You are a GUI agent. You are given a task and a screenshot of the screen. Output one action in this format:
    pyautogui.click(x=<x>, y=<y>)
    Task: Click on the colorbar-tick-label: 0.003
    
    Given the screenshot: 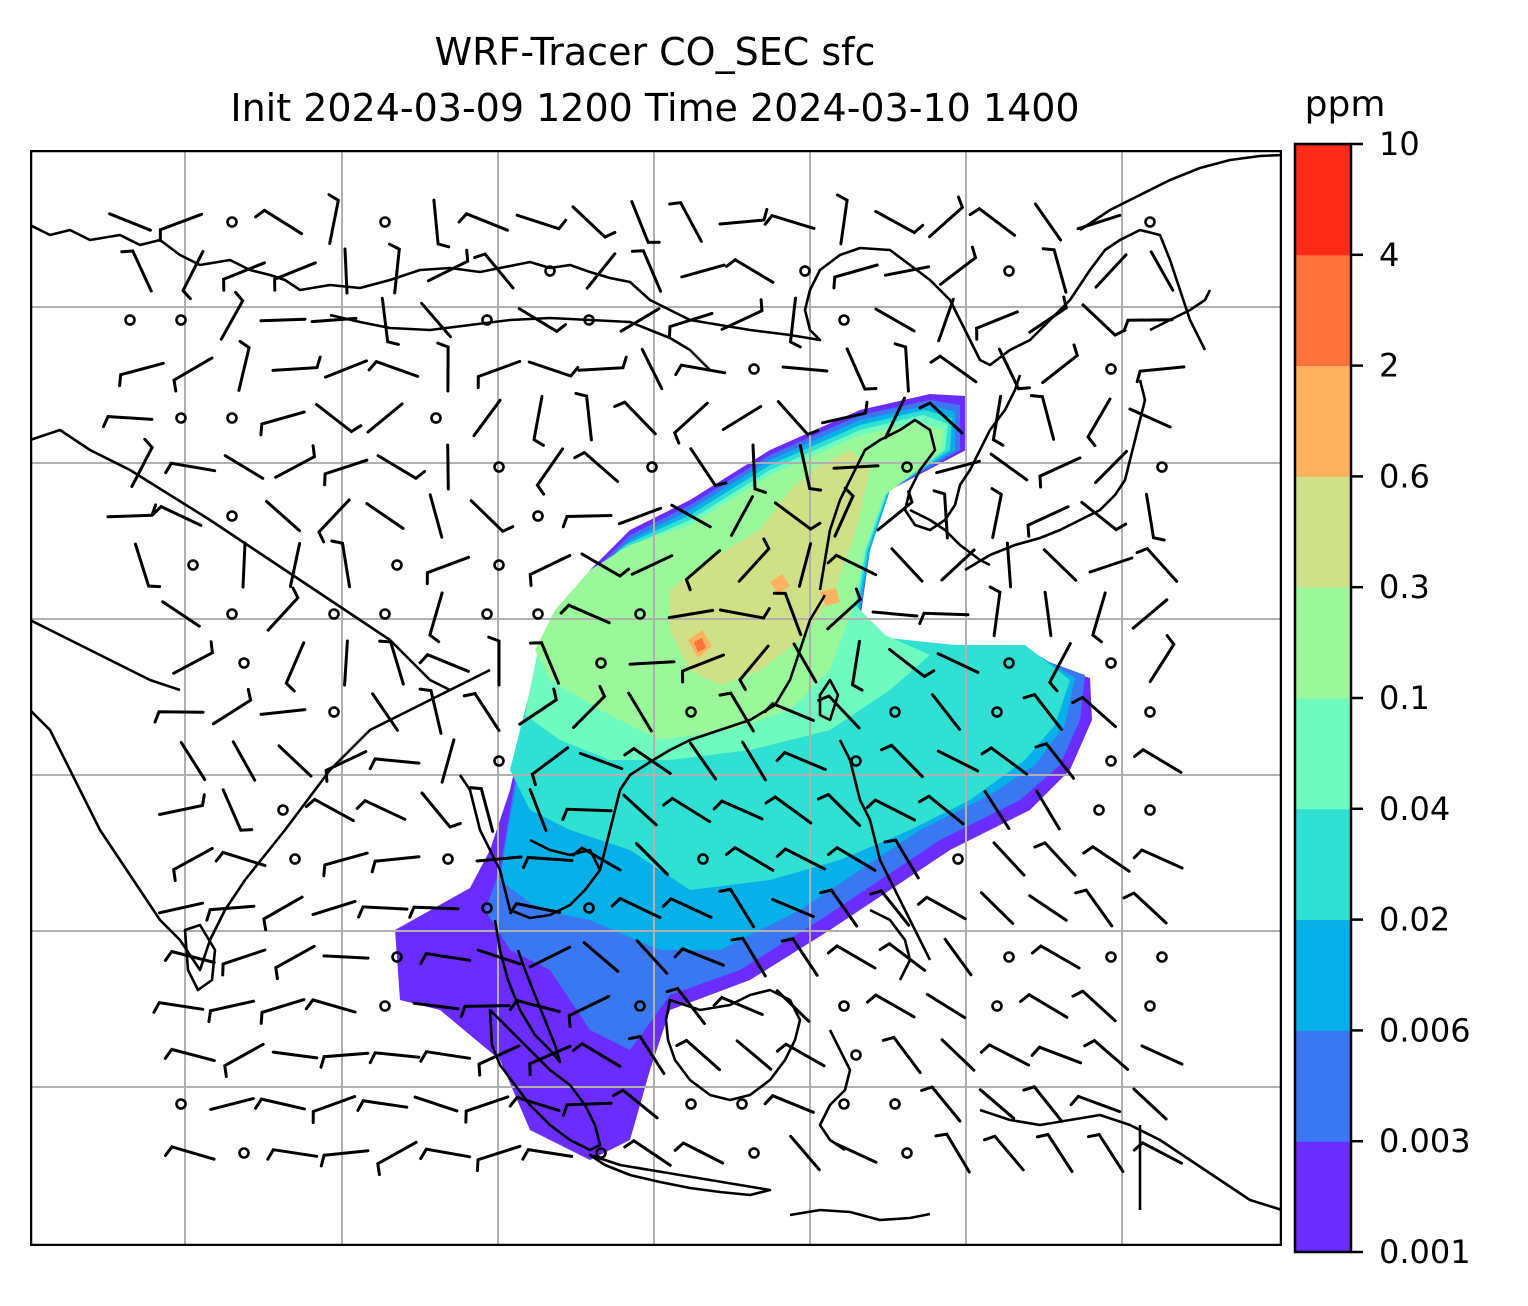 What is the action you would take?
    pyautogui.click(x=1425, y=1141)
    